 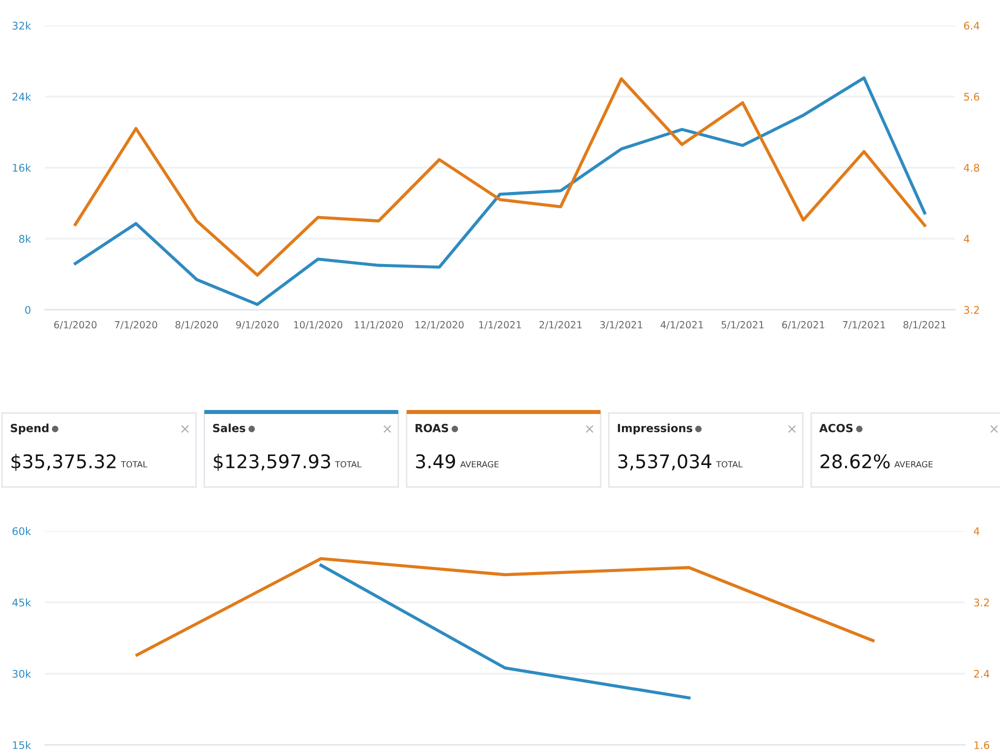 What do you see at coordinates (136, 325) in the screenshot?
I see `x-tick-label: 7/1/2020` at bounding box center [136, 325].